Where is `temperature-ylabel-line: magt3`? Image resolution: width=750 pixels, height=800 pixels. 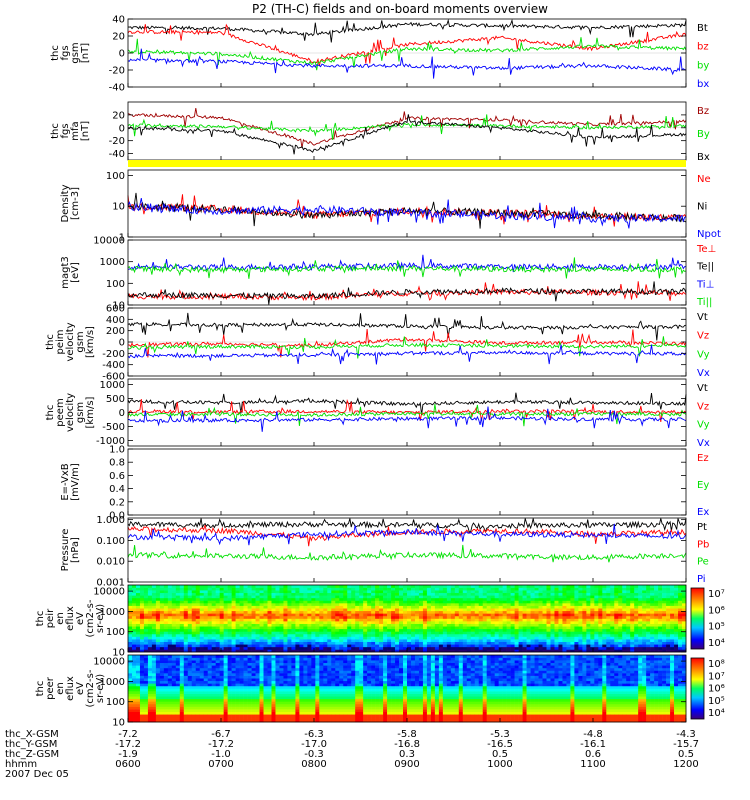 temperature-ylabel-line: magt3 is located at coordinates (65, 272).